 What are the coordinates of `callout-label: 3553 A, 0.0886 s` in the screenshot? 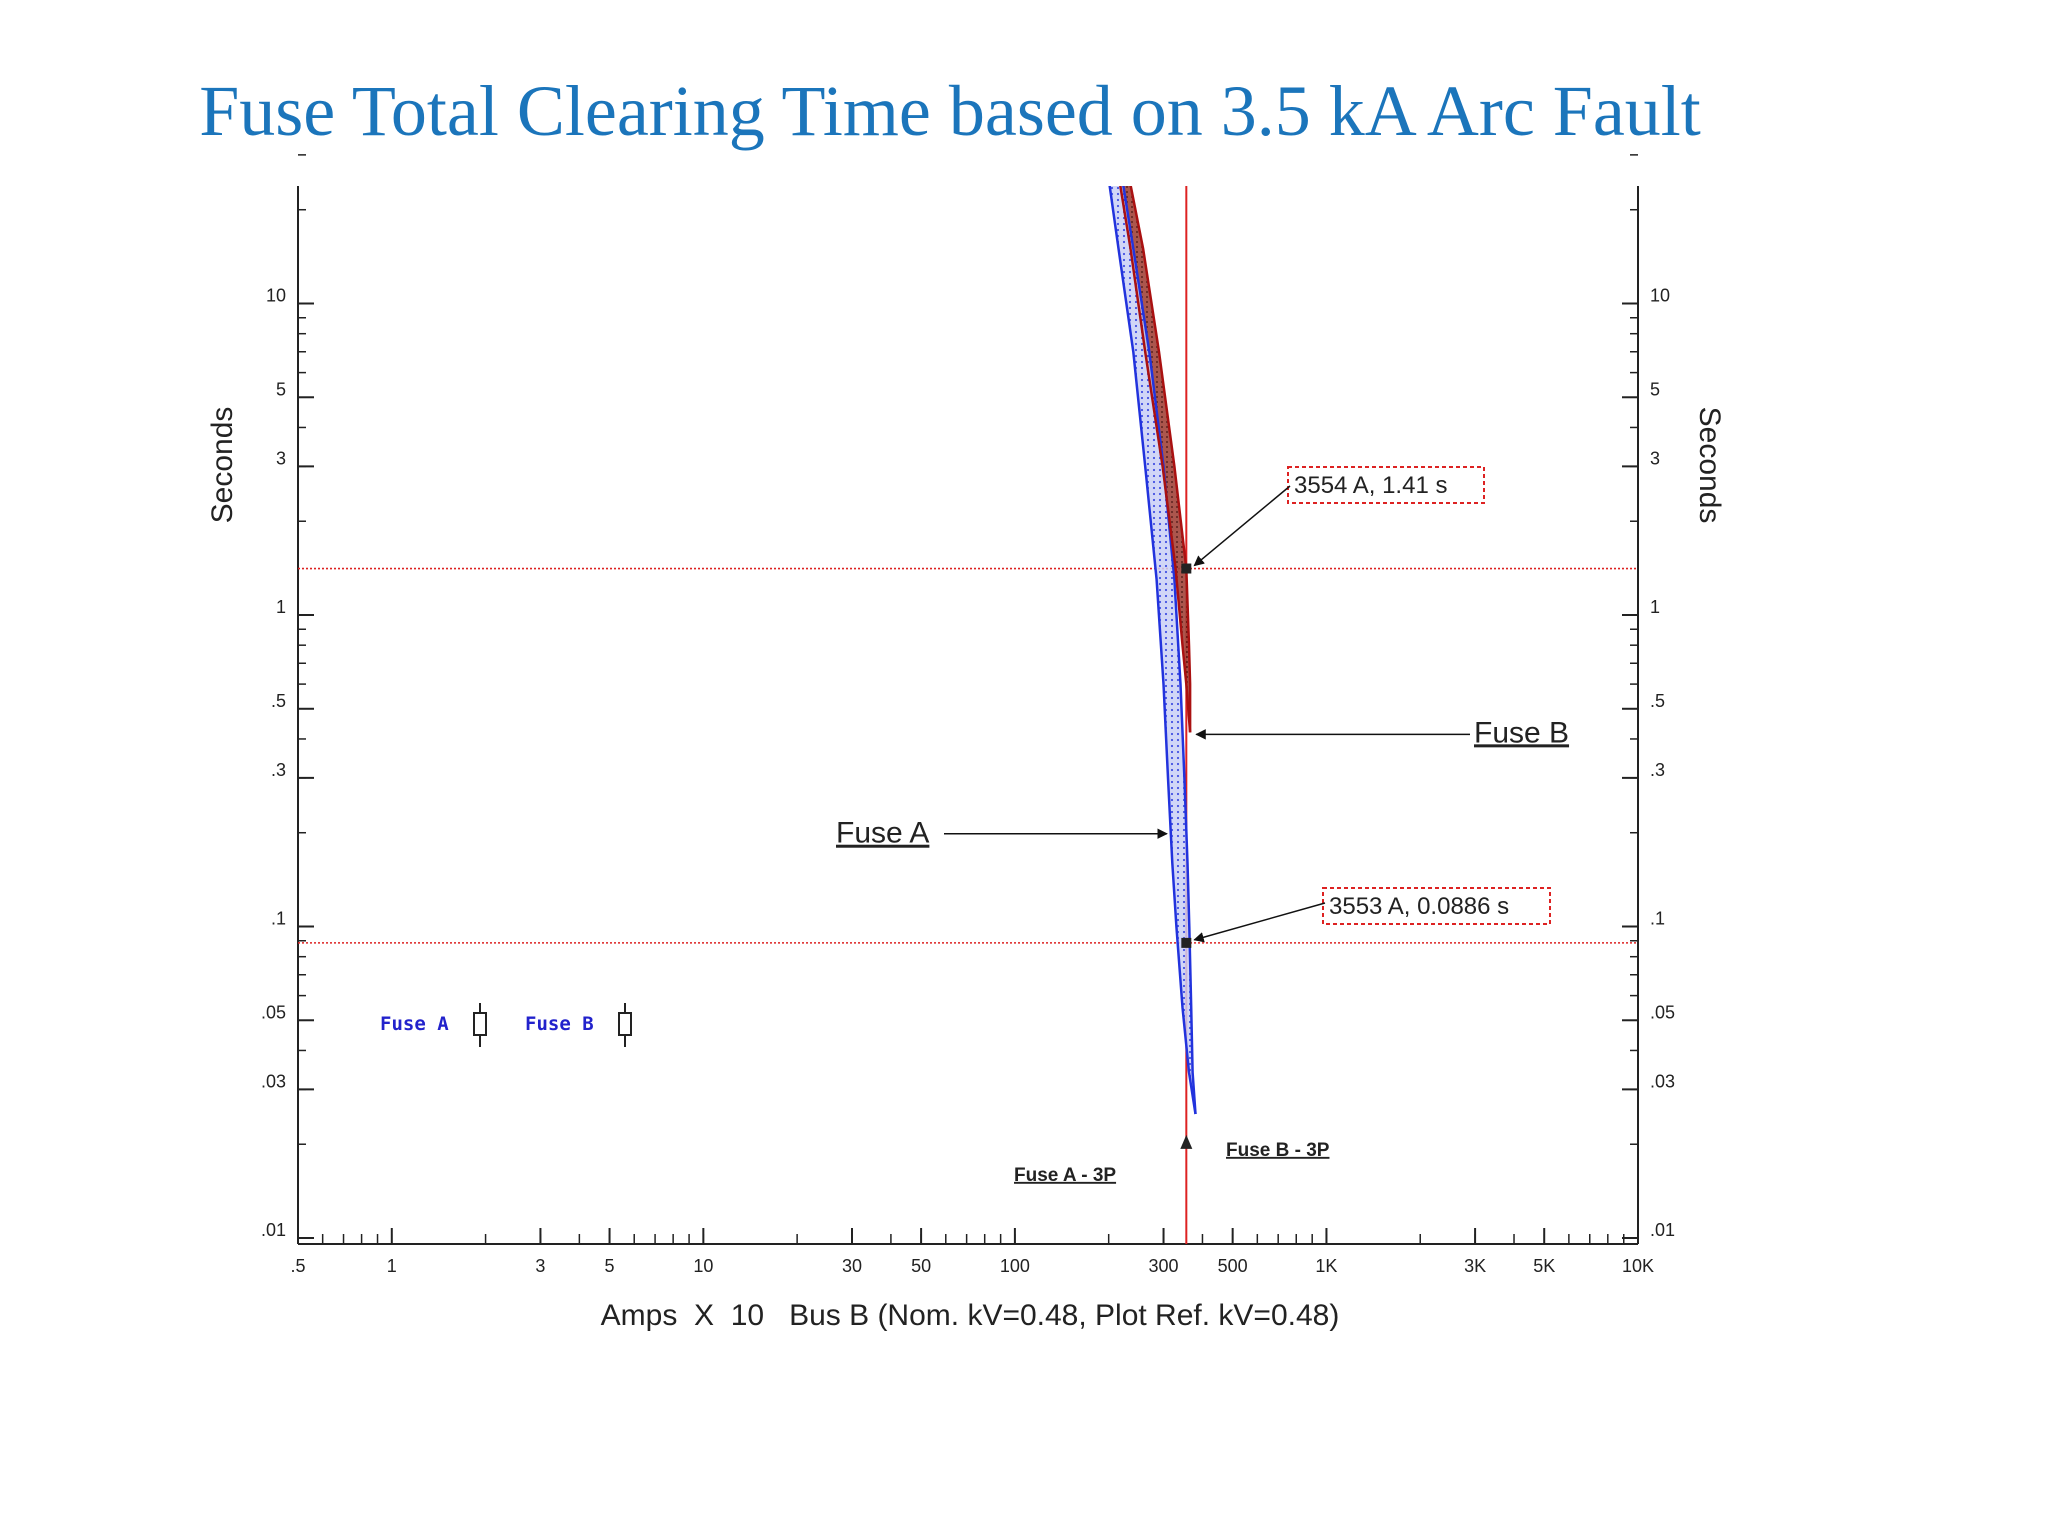 It's located at (1419, 906).